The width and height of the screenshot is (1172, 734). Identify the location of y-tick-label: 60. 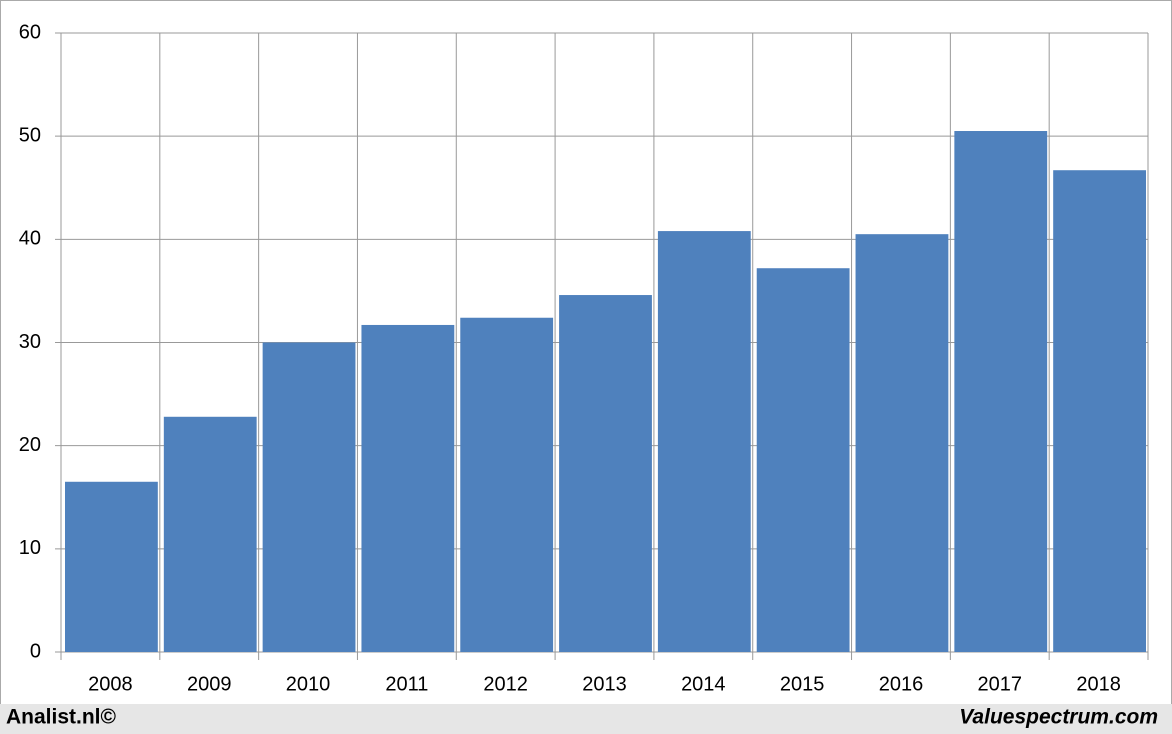
(30, 32).